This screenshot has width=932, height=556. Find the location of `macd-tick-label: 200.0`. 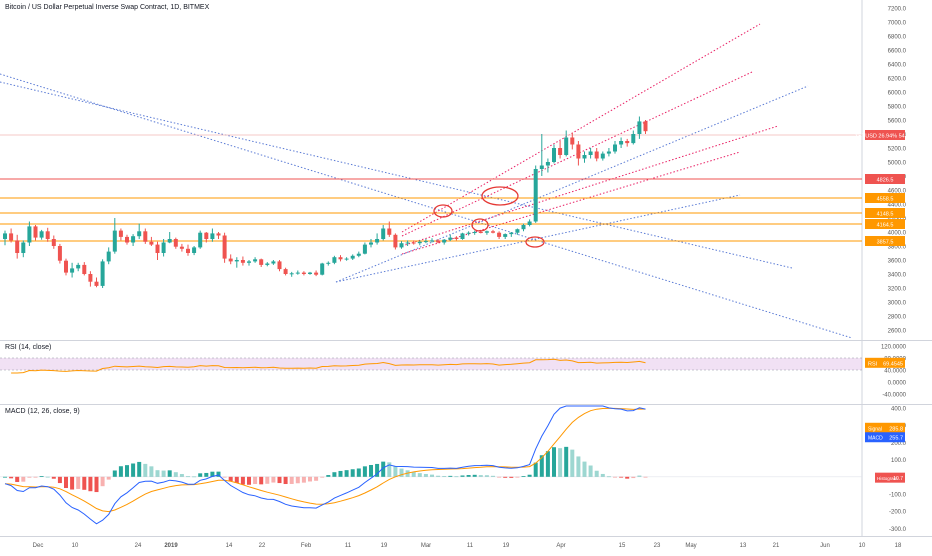

macd-tick-label: 200.0 is located at coordinates (899, 444).